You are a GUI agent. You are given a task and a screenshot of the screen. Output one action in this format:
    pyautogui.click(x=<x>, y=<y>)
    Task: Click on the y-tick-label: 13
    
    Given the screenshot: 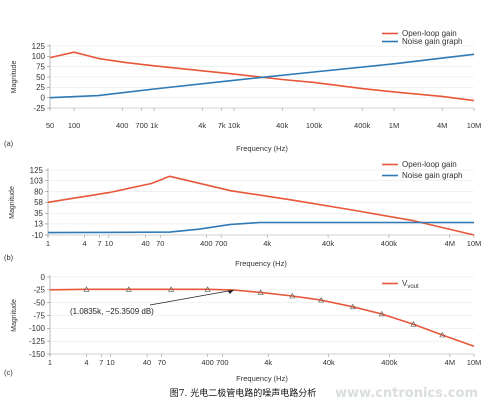 What is the action you would take?
    pyautogui.click(x=38, y=224)
    